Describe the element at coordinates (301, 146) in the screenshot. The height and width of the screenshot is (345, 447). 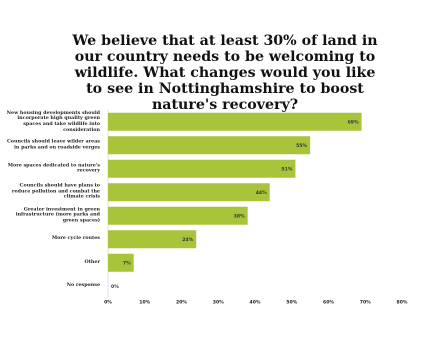
I see `value-label: 55%` at that location.